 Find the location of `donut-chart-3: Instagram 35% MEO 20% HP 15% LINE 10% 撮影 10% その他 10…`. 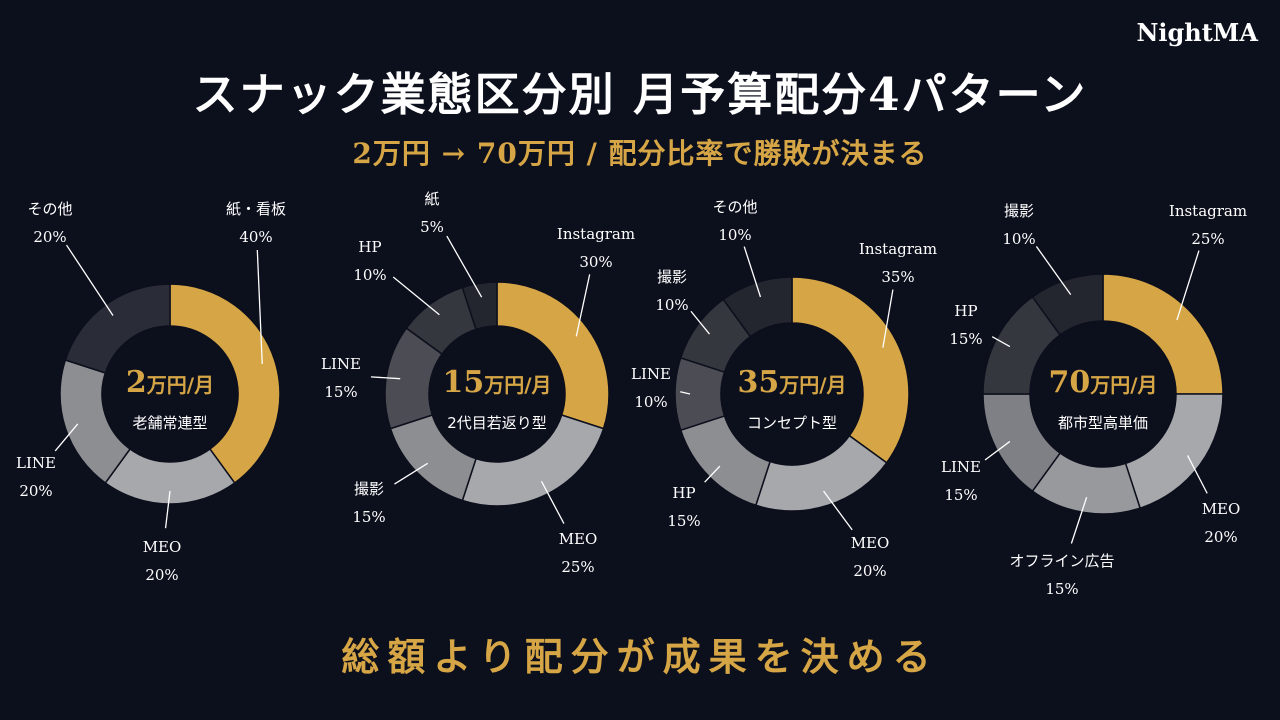

donut-chart-3: Instagram 35% MEO 20% HP 15% LINE 10% 撮影 10% その他 10… is located at coordinates (784, 389).